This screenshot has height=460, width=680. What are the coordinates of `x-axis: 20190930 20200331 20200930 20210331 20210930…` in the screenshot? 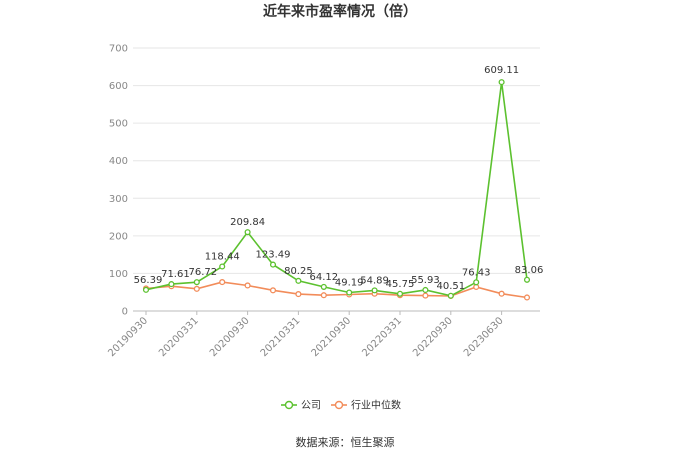 It's located at (323, 334).